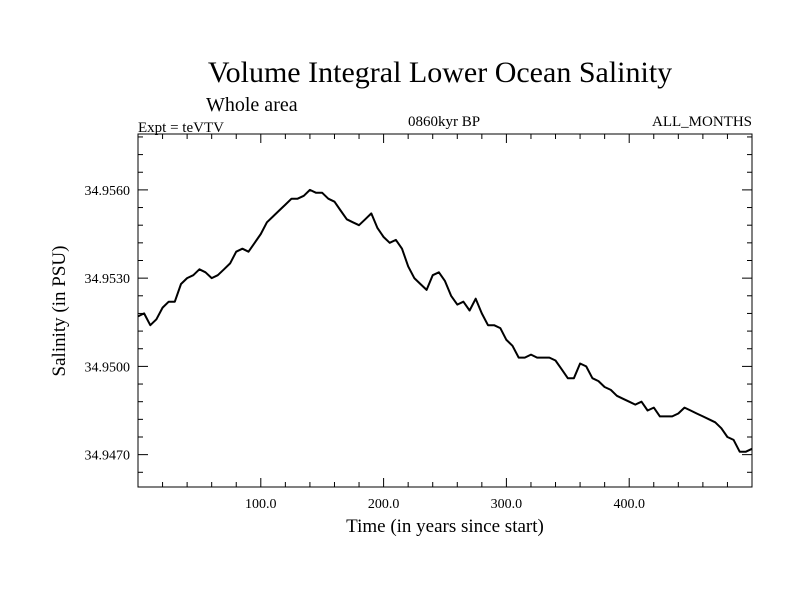 This screenshot has width=800, height=605. Describe the element at coordinates (252, 105) in the screenshot. I see `chart-subtitle: Whole area` at that location.